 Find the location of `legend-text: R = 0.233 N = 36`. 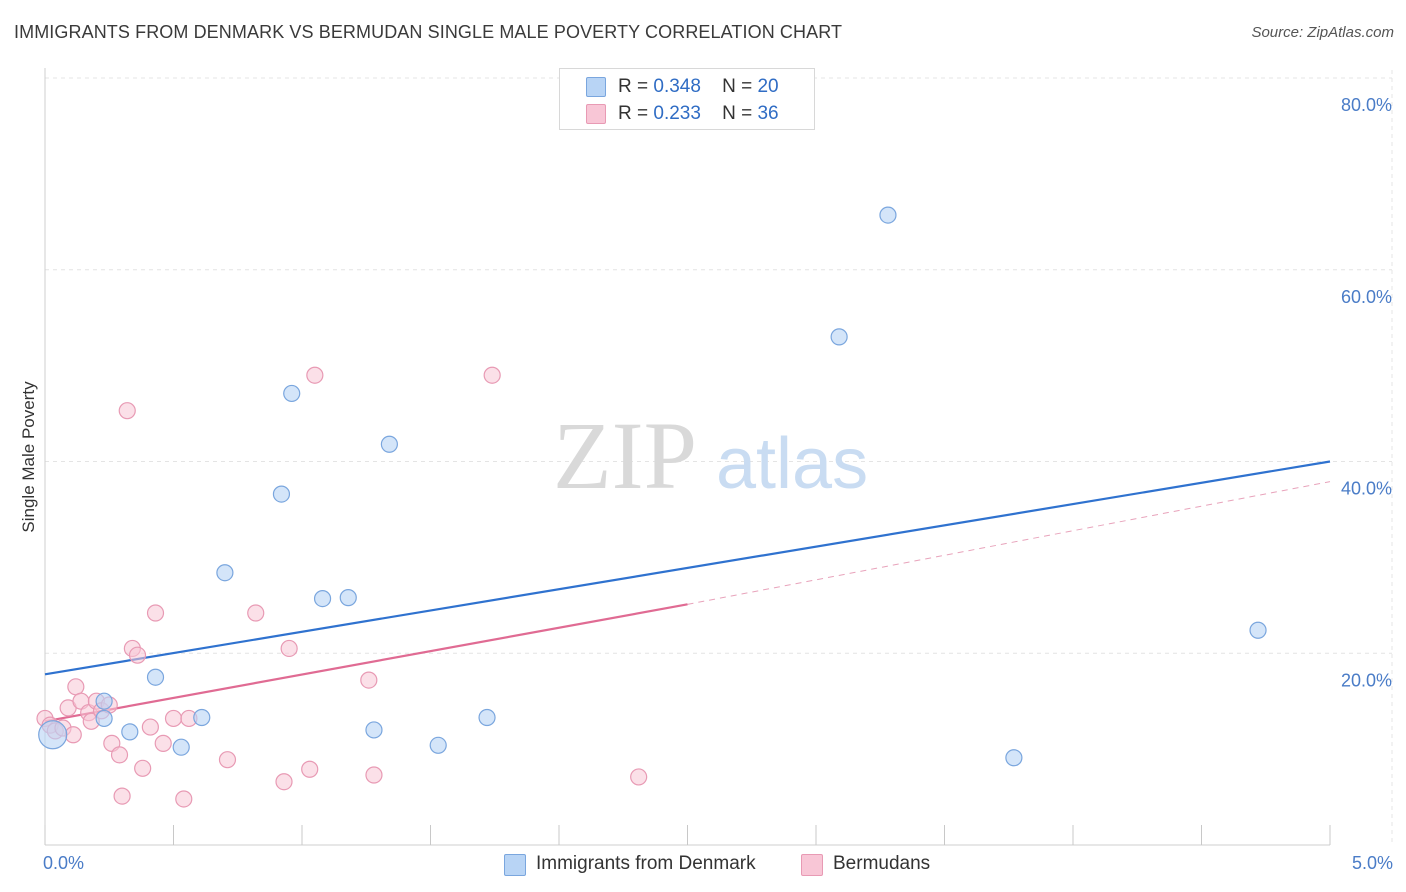

legend-text: R = 0.233 N = 36 is located at coordinates (698, 114).